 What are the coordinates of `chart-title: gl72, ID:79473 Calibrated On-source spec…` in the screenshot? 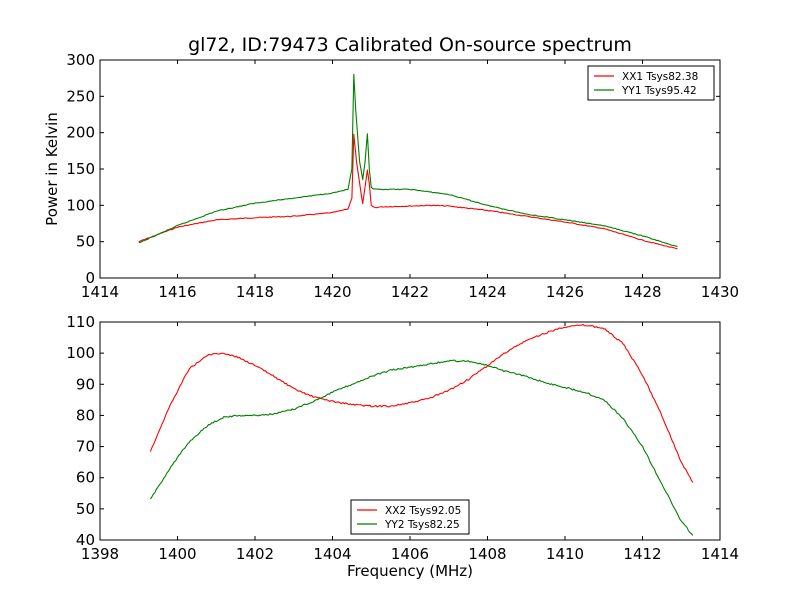 It's located at (410, 45).